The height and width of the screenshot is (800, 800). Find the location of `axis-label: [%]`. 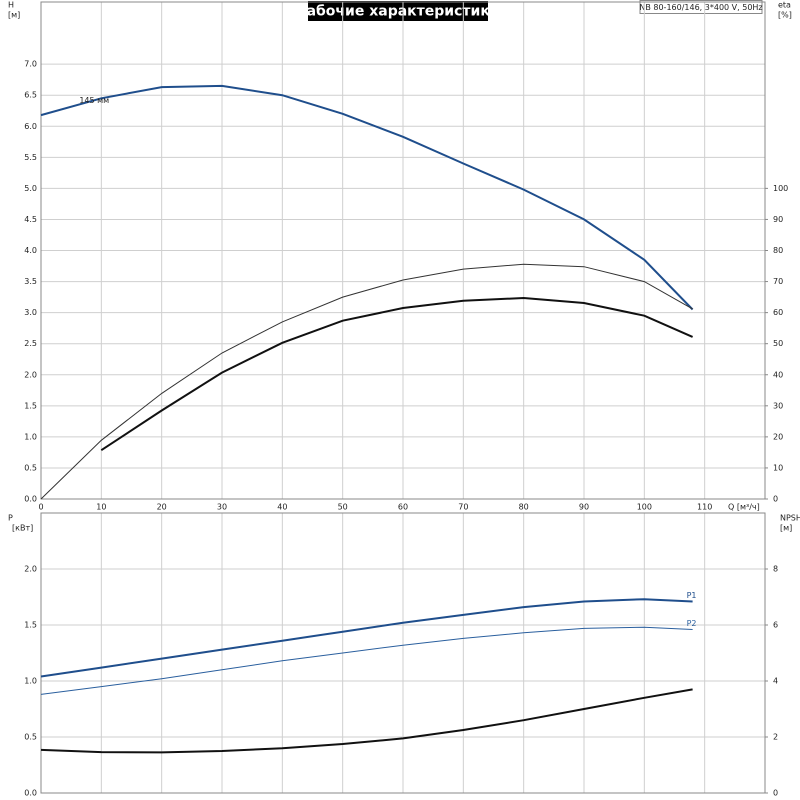

axis-label: [%] is located at coordinates (785, 15).